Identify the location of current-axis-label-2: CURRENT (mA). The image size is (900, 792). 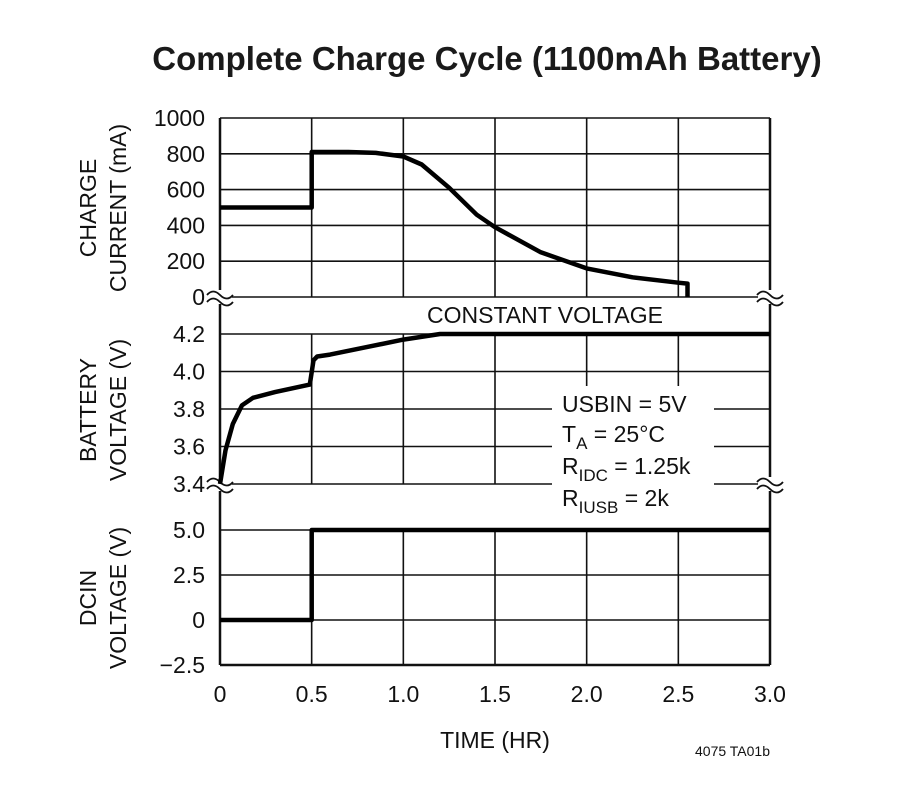
(118, 208).